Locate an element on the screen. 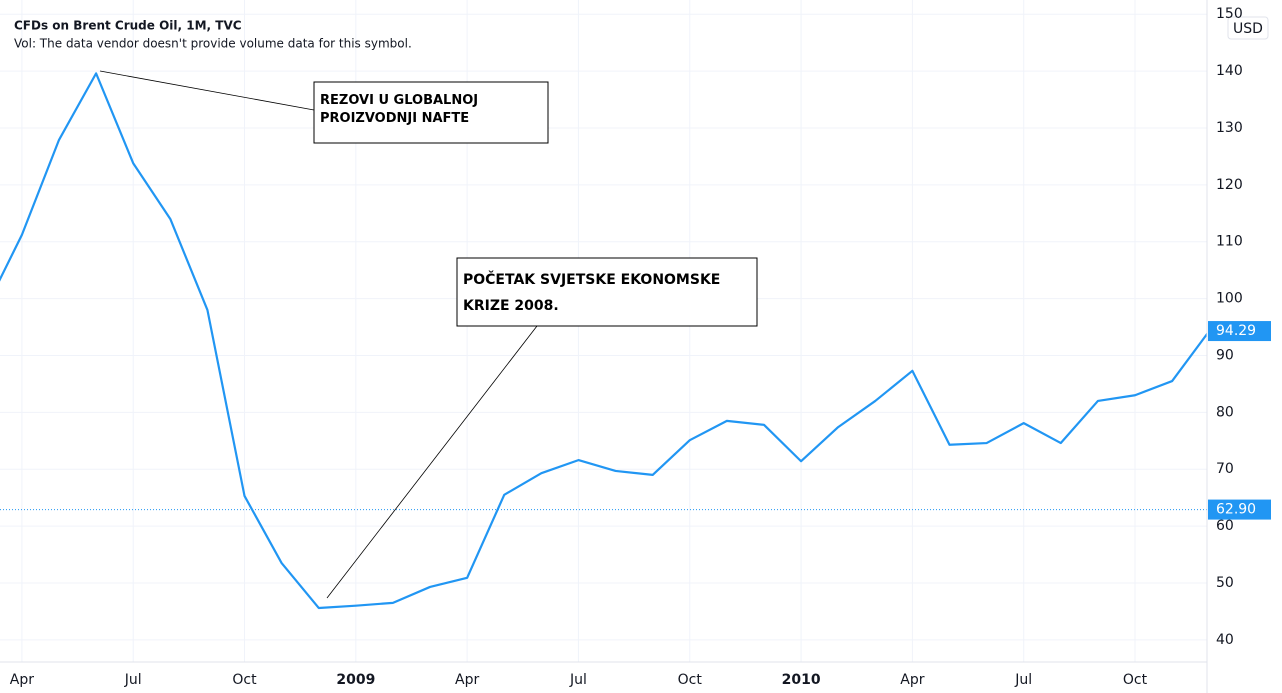 This screenshot has height=693, width=1282. annotation-text: PROIZVODNJI NAFTE is located at coordinates (394, 118).